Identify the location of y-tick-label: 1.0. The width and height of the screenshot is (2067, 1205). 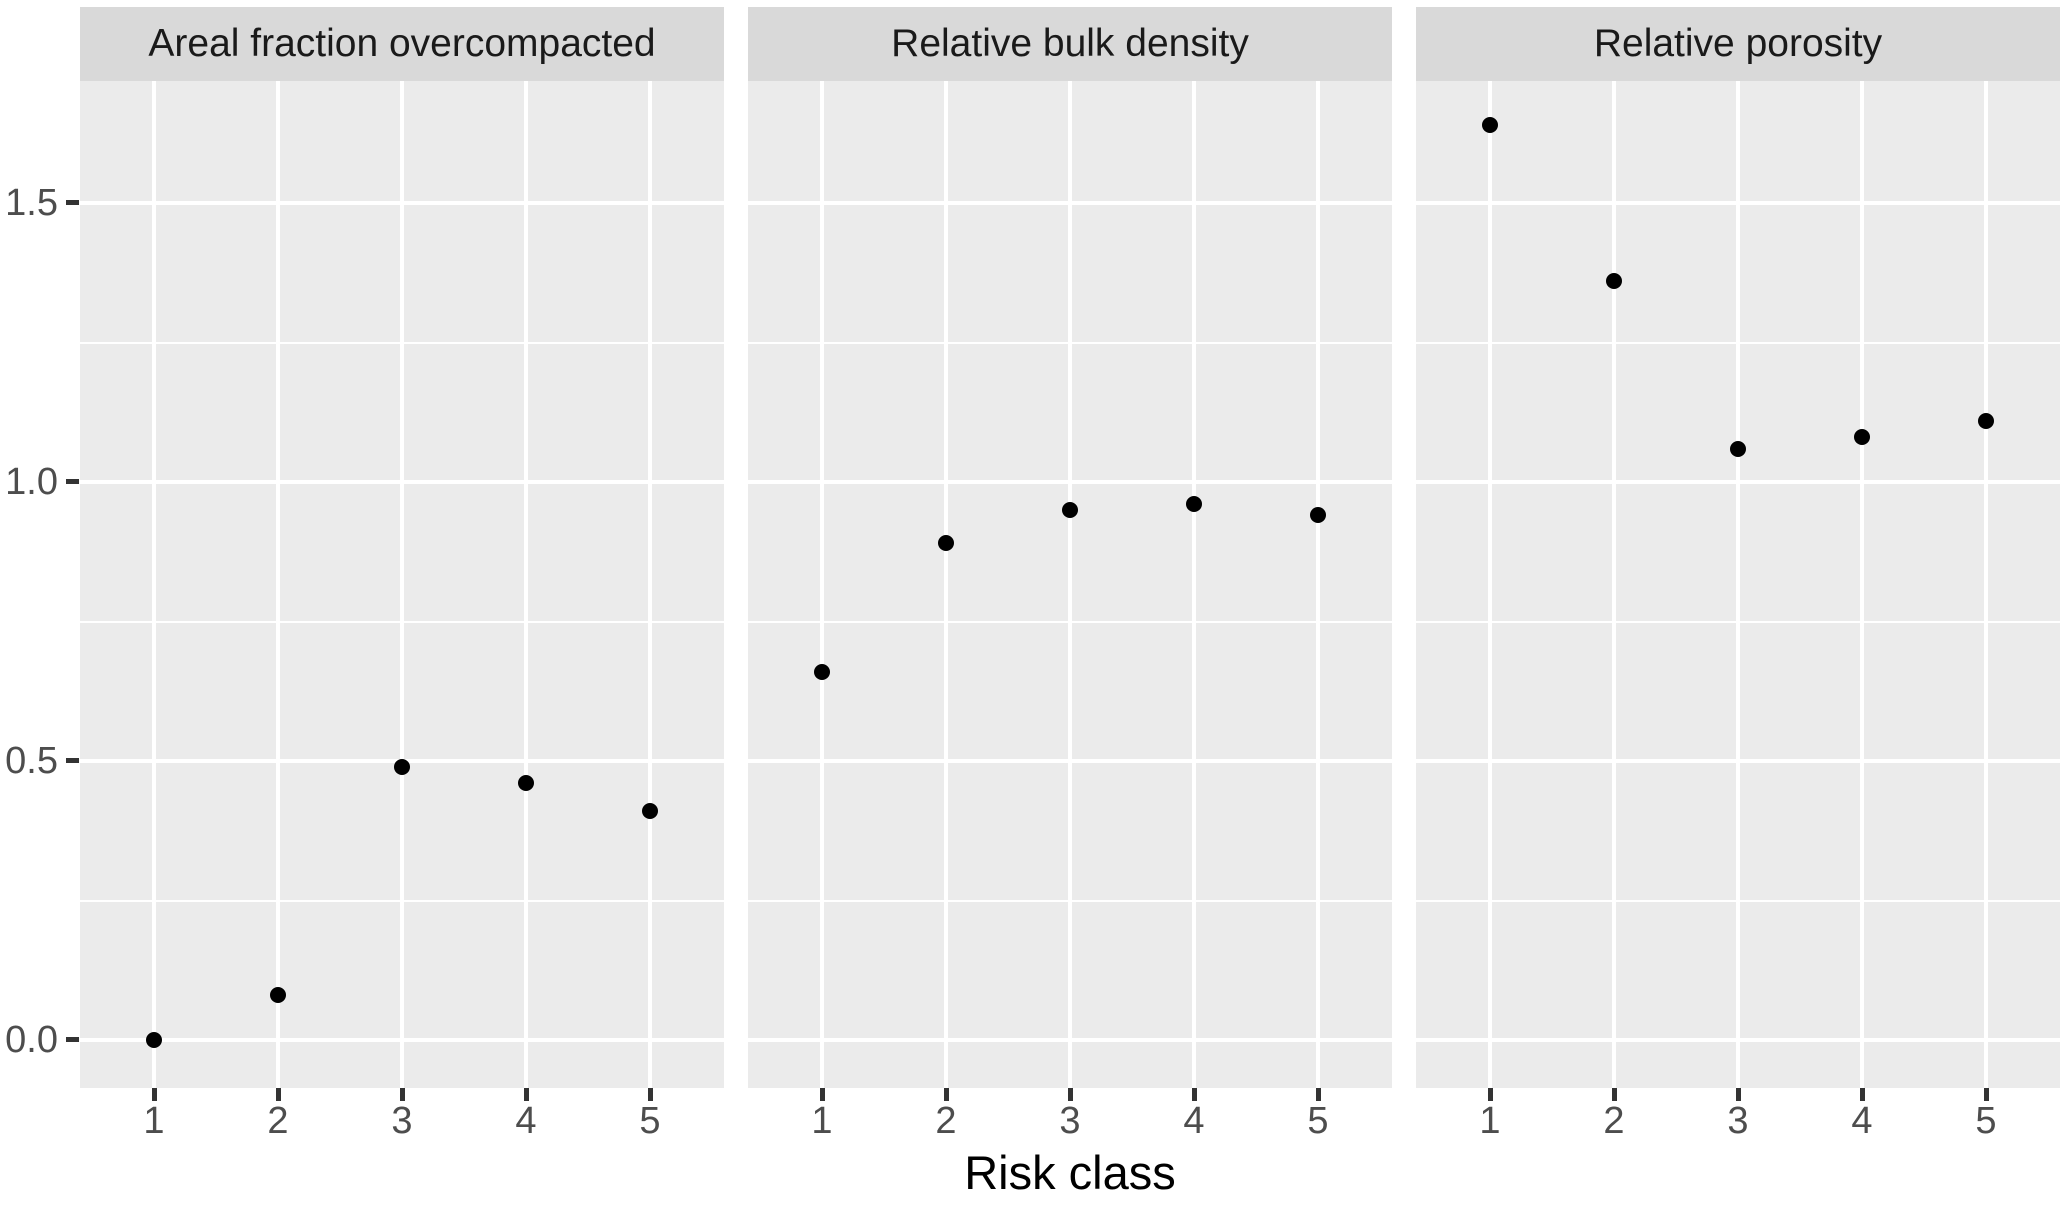
(31, 482).